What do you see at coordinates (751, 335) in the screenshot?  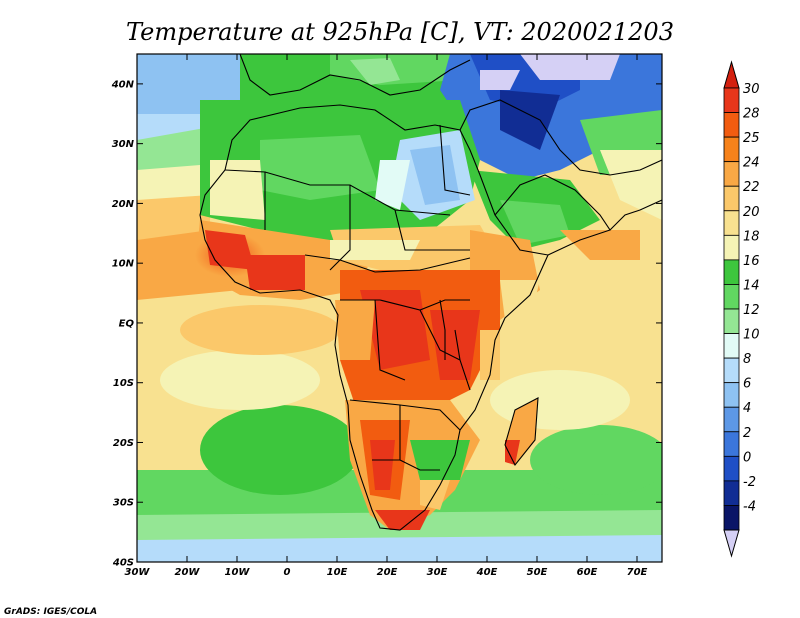 I see `colorbar-label: 10` at bounding box center [751, 335].